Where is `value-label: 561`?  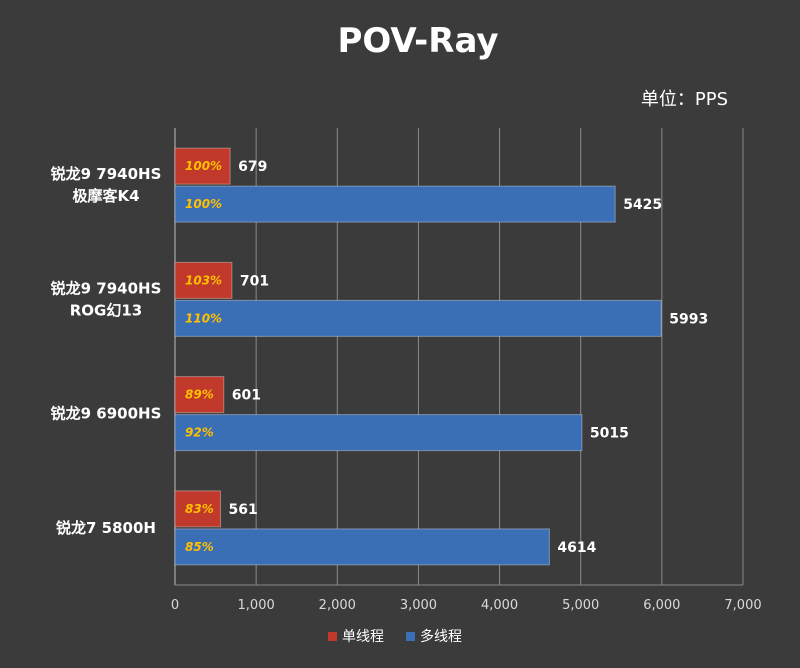 value-label: 561 is located at coordinates (243, 510).